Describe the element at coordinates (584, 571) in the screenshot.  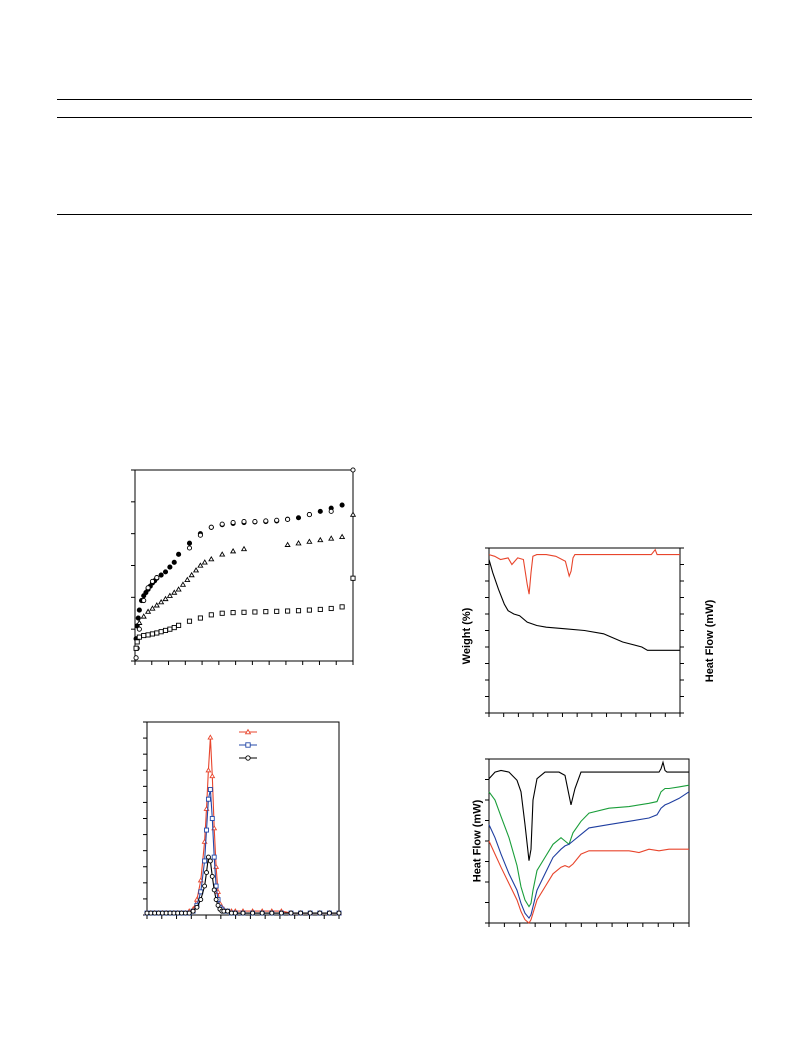
I see `figure-c-series-1-line` at that location.